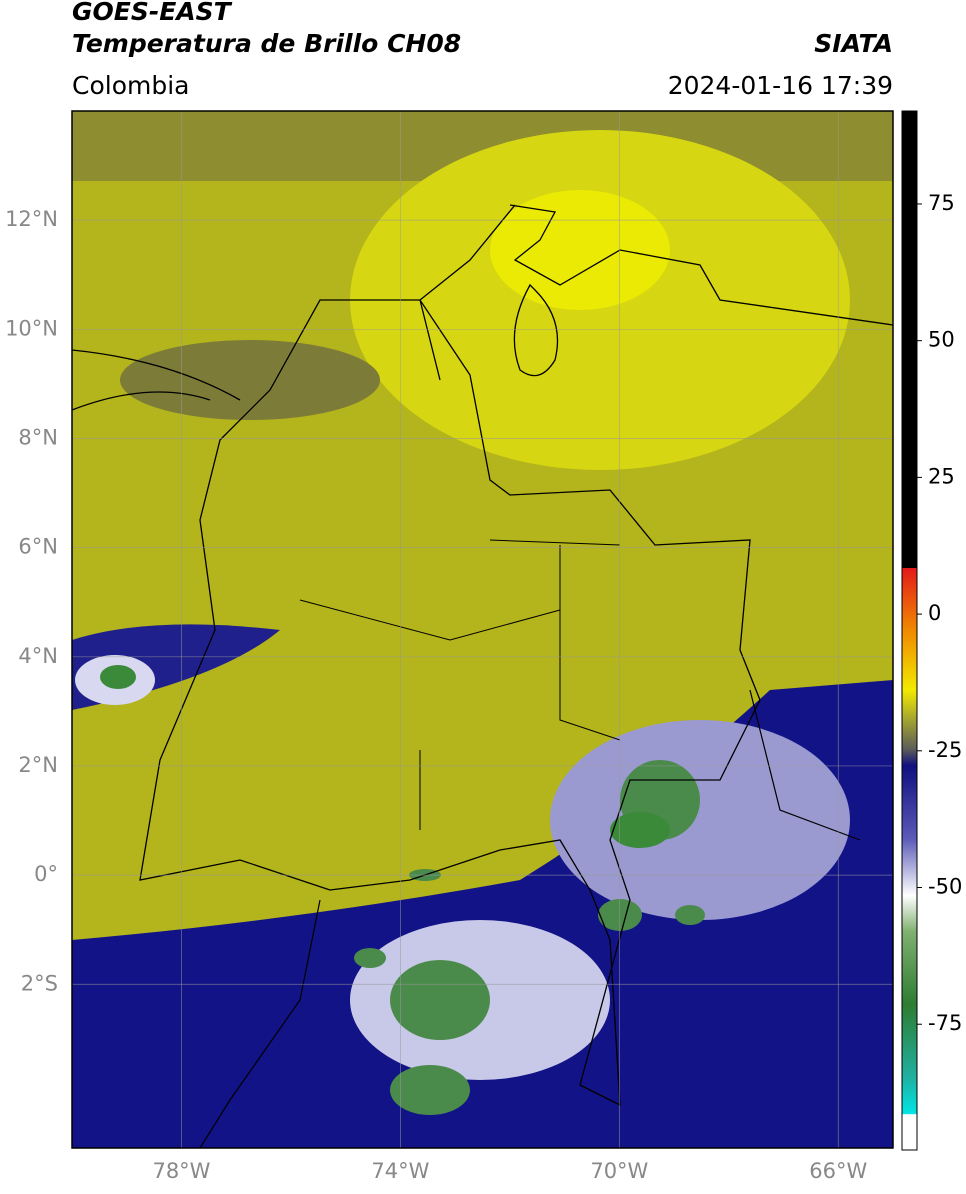 The image size is (966, 1194). Describe the element at coordinates (941, 476) in the screenshot. I see `colorbar-tick-label: 25` at that location.